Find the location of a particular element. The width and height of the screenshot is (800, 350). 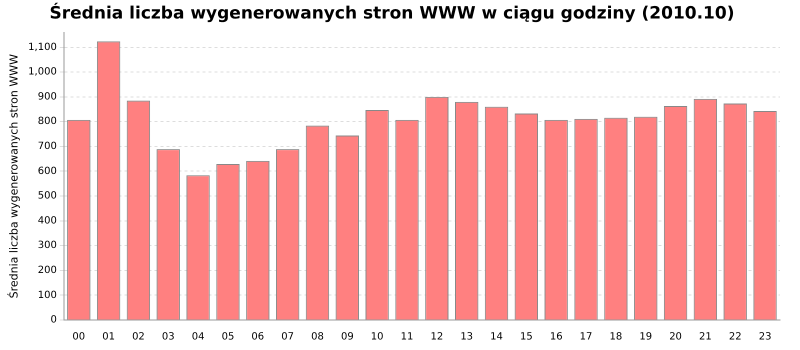

x-tick-label: 20 is located at coordinates (675, 337).